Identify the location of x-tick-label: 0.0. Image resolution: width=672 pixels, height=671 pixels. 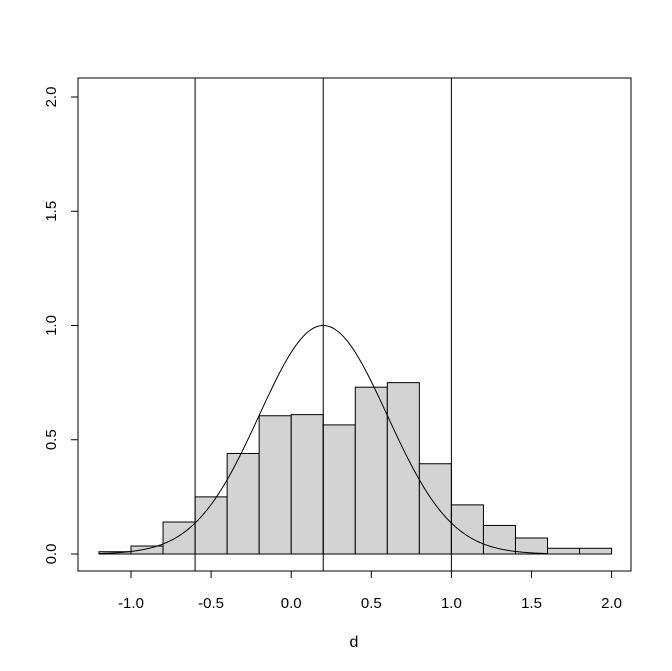
(291, 603).